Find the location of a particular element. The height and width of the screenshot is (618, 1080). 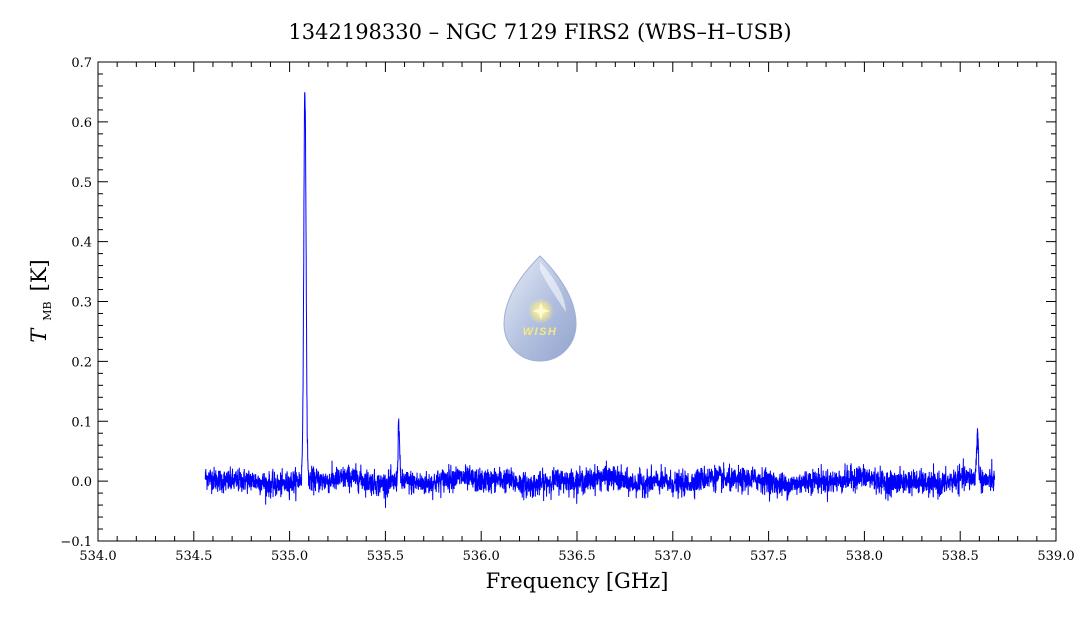

y-axis-label: T MB [K] is located at coordinates (41, 300).